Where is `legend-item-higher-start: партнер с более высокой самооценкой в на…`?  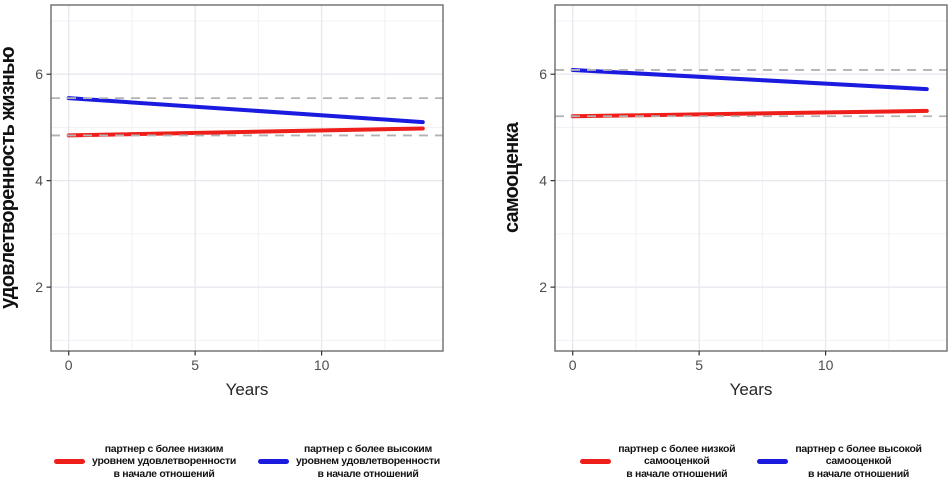
legend-item-higher-start: партнер с более высокой самооценкой в на… is located at coordinates (839, 461).